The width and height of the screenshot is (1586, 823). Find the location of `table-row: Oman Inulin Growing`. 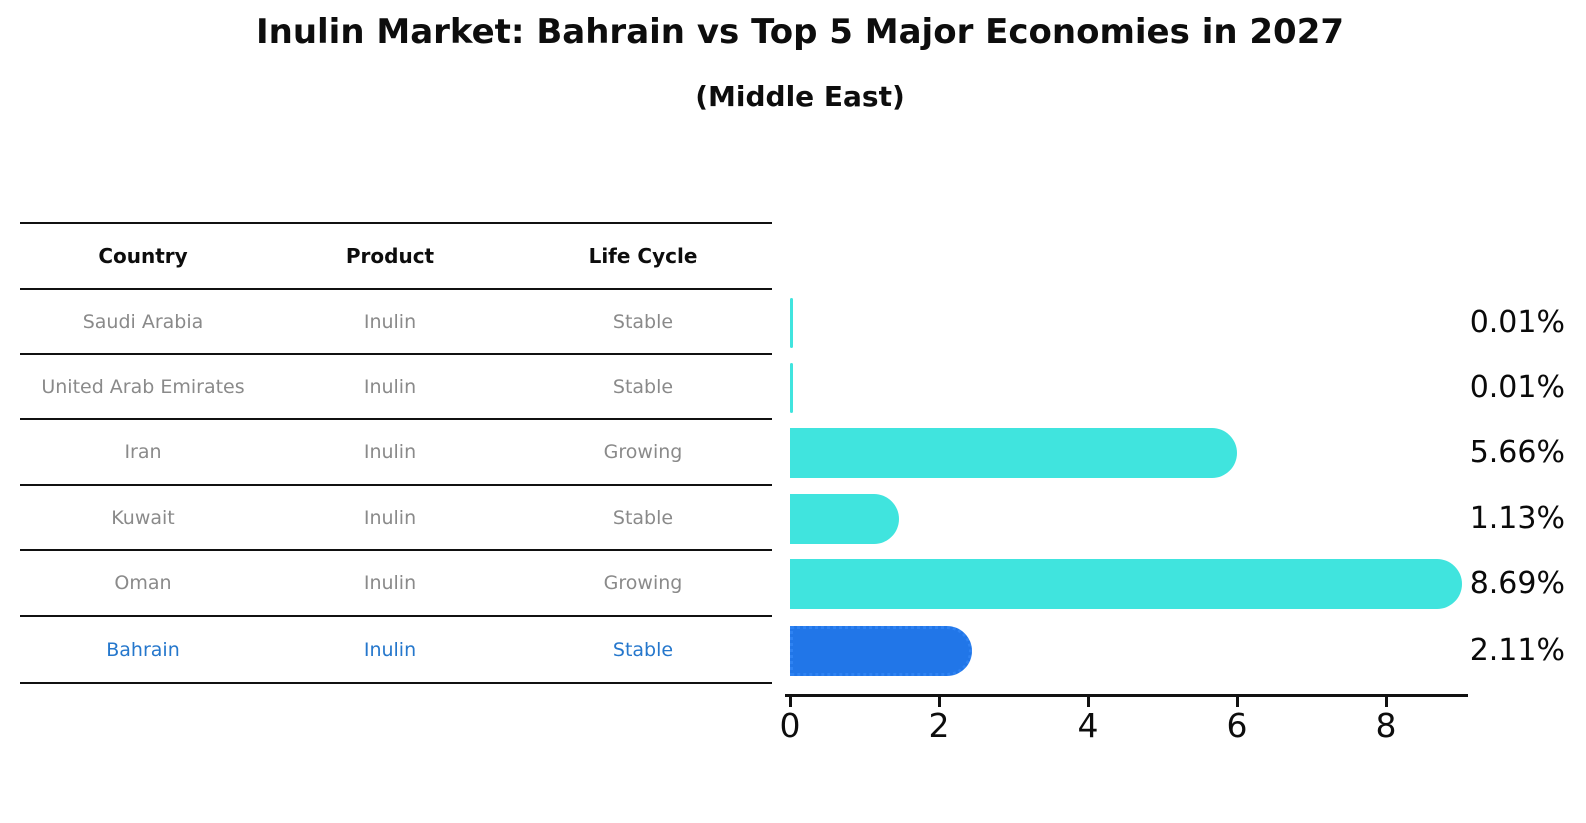

table-row: Oman Inulin Growing is located at coordinates (396, 584).